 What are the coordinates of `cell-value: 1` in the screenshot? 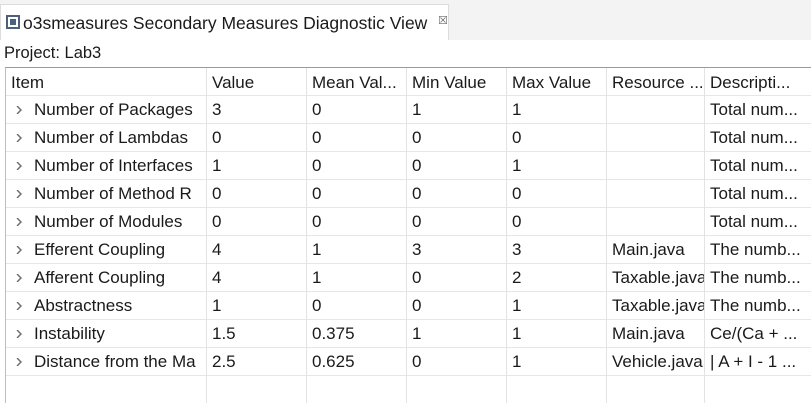 It's located at (217, 305).